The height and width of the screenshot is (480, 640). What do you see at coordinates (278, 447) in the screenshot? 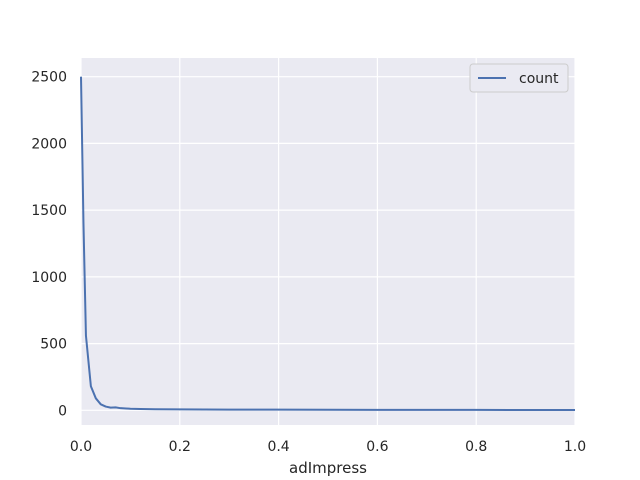
I see `x-tick-label: 0.4` at bounding box center [278, 447].